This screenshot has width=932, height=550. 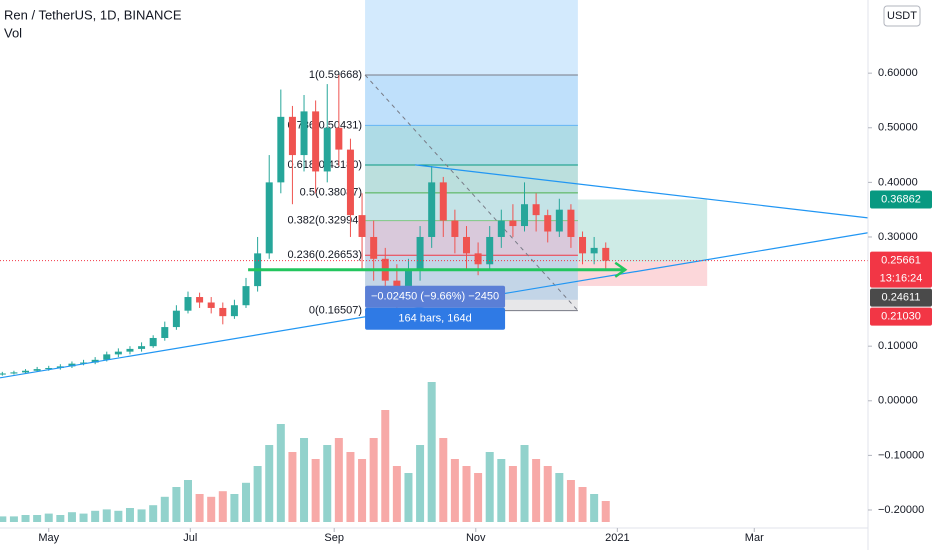 I want to click on currency: USDT, so click(x=902, y=16).